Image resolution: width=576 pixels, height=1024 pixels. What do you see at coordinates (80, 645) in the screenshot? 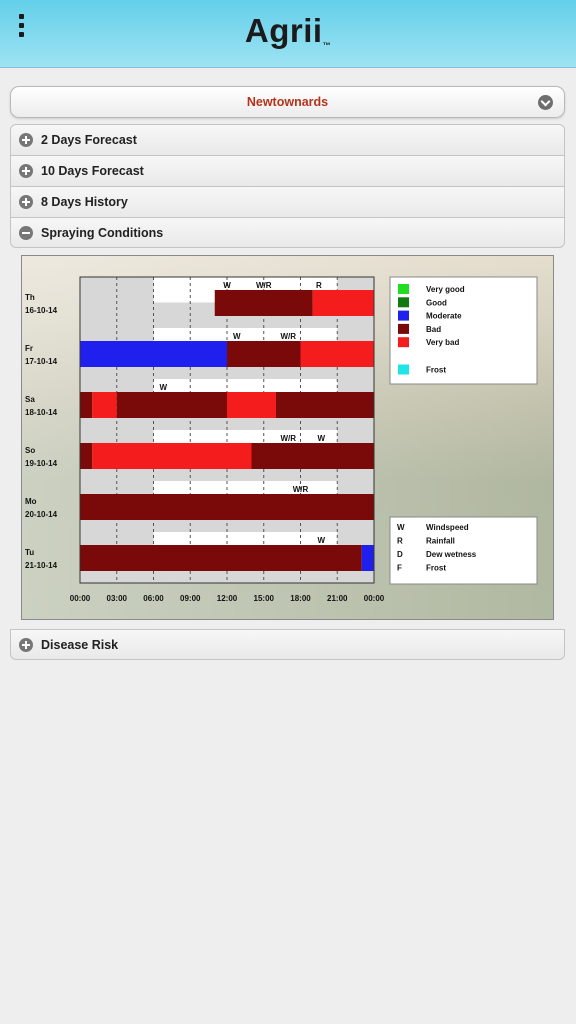
I see `section-label: Disease Risk` at bounding box center [80, 645].